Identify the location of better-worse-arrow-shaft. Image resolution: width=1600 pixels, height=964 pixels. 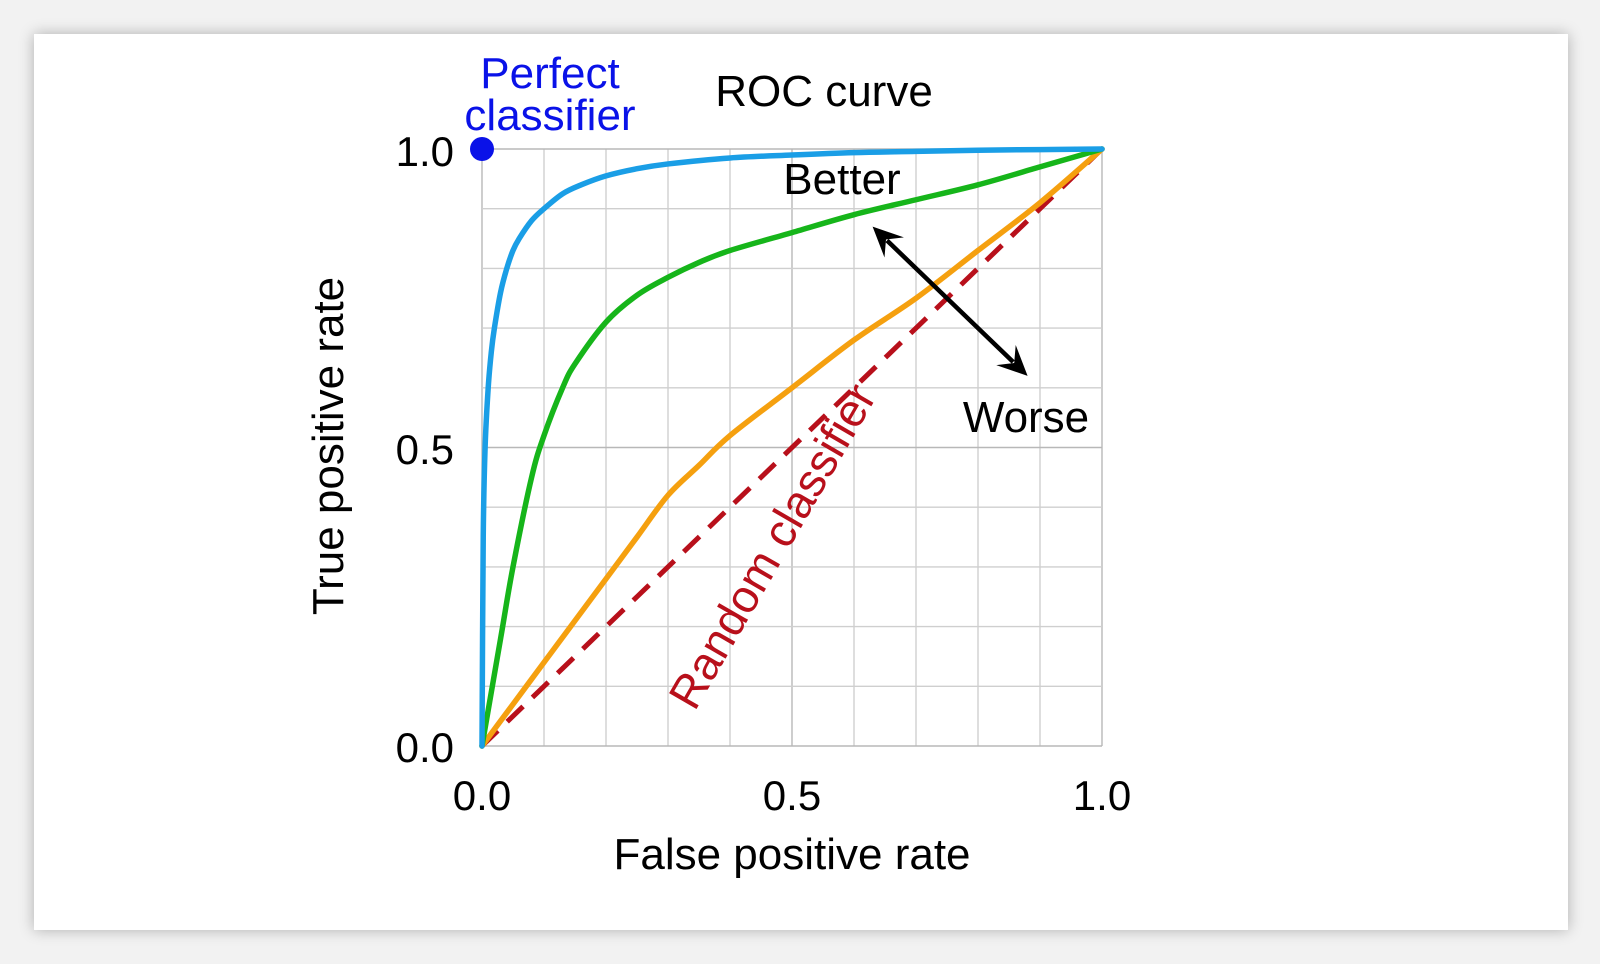
(950, 301).